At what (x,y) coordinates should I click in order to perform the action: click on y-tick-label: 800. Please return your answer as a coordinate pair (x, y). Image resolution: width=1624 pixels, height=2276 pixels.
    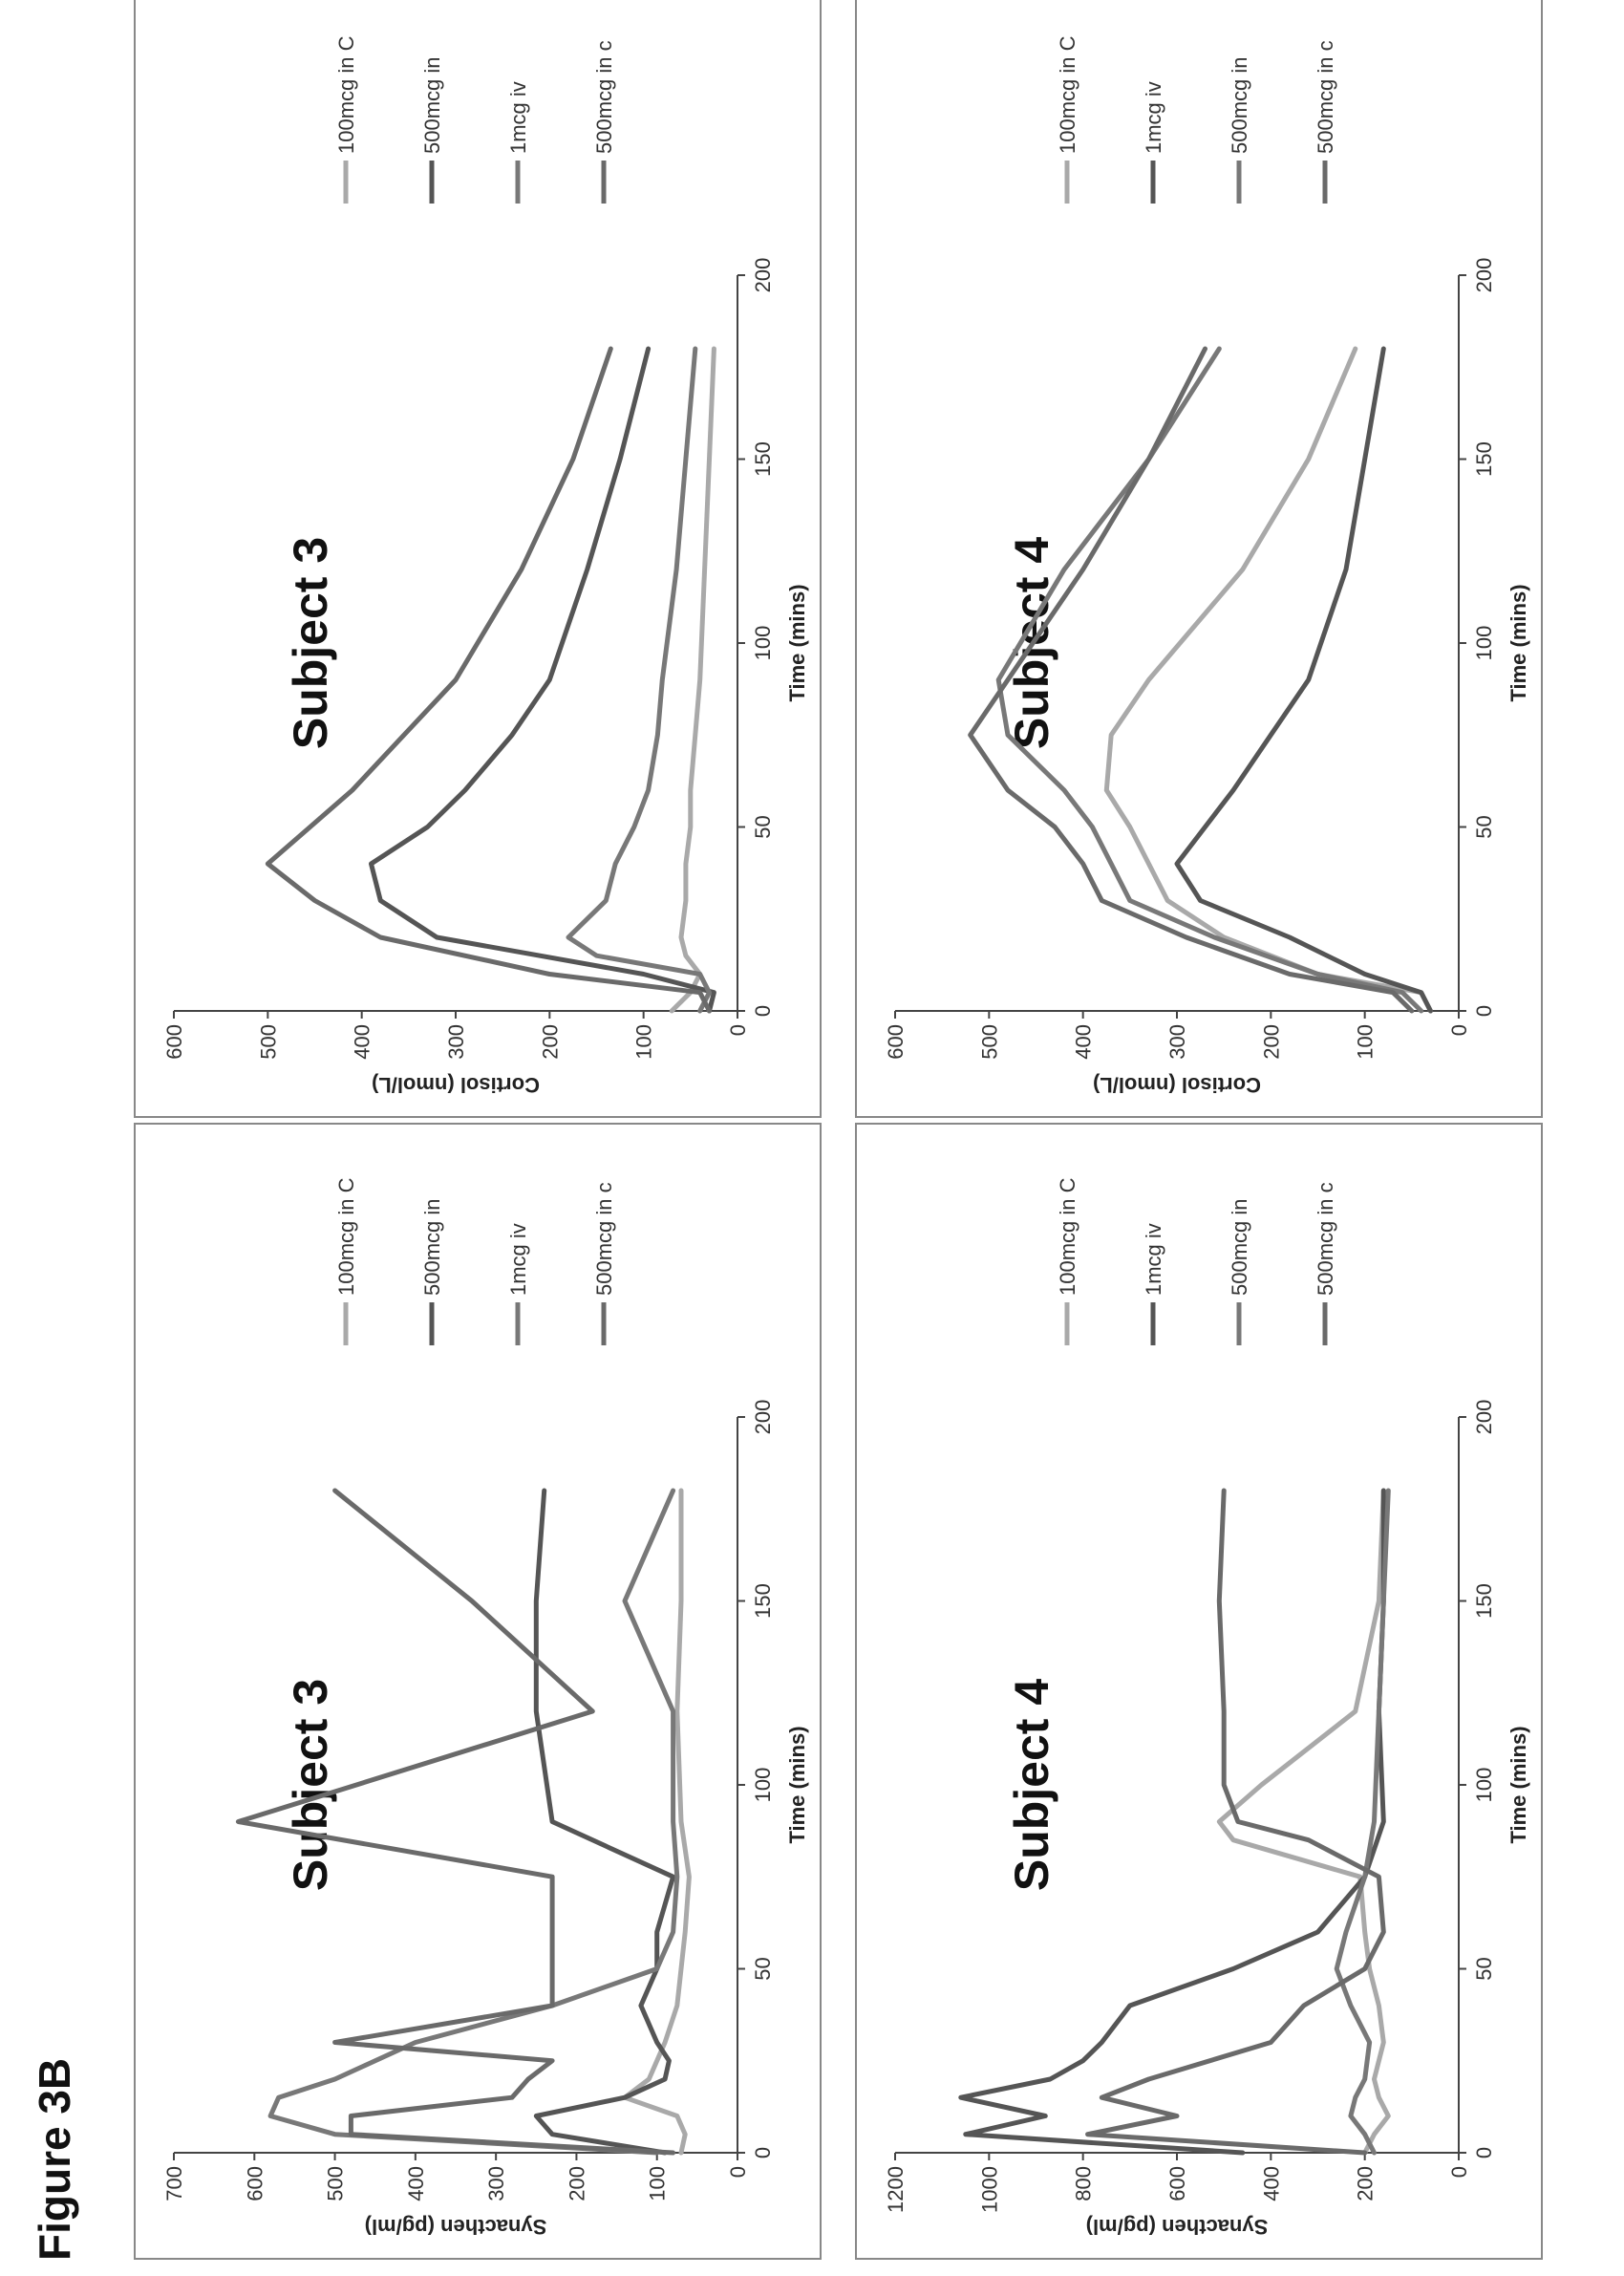
    Looking at the image, I should click on (1084, 2183).